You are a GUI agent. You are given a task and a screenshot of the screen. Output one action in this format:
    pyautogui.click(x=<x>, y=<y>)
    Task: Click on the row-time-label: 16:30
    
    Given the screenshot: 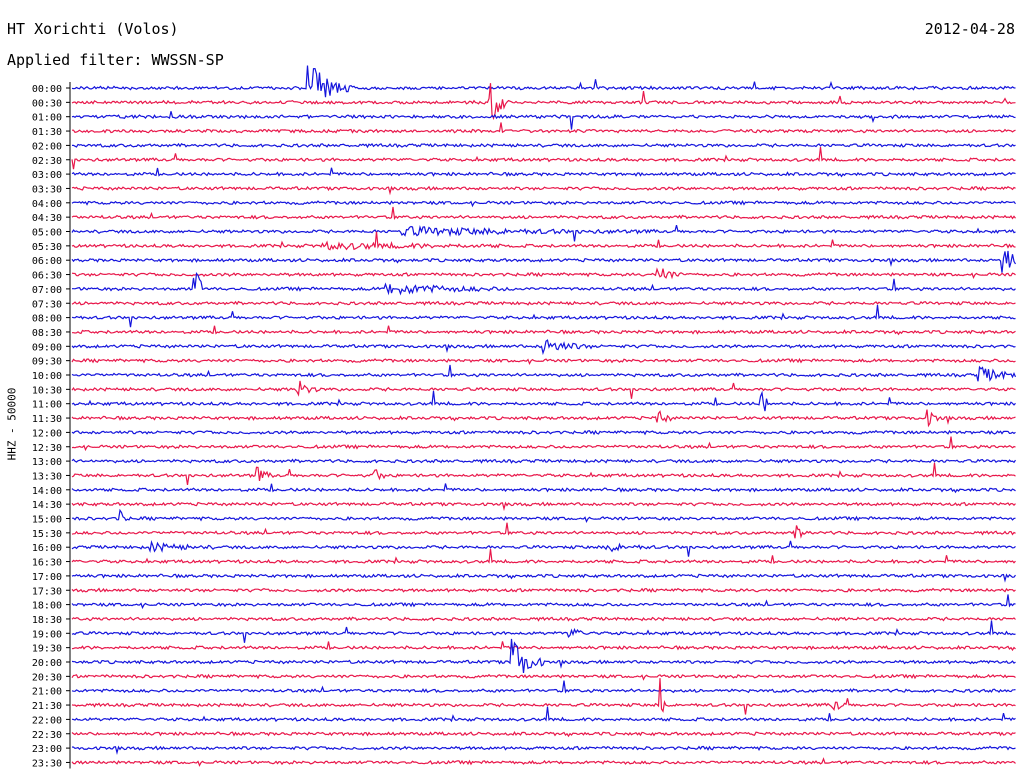 What is the action you would take?
    pyautogui.click(x=47, y=563)
    